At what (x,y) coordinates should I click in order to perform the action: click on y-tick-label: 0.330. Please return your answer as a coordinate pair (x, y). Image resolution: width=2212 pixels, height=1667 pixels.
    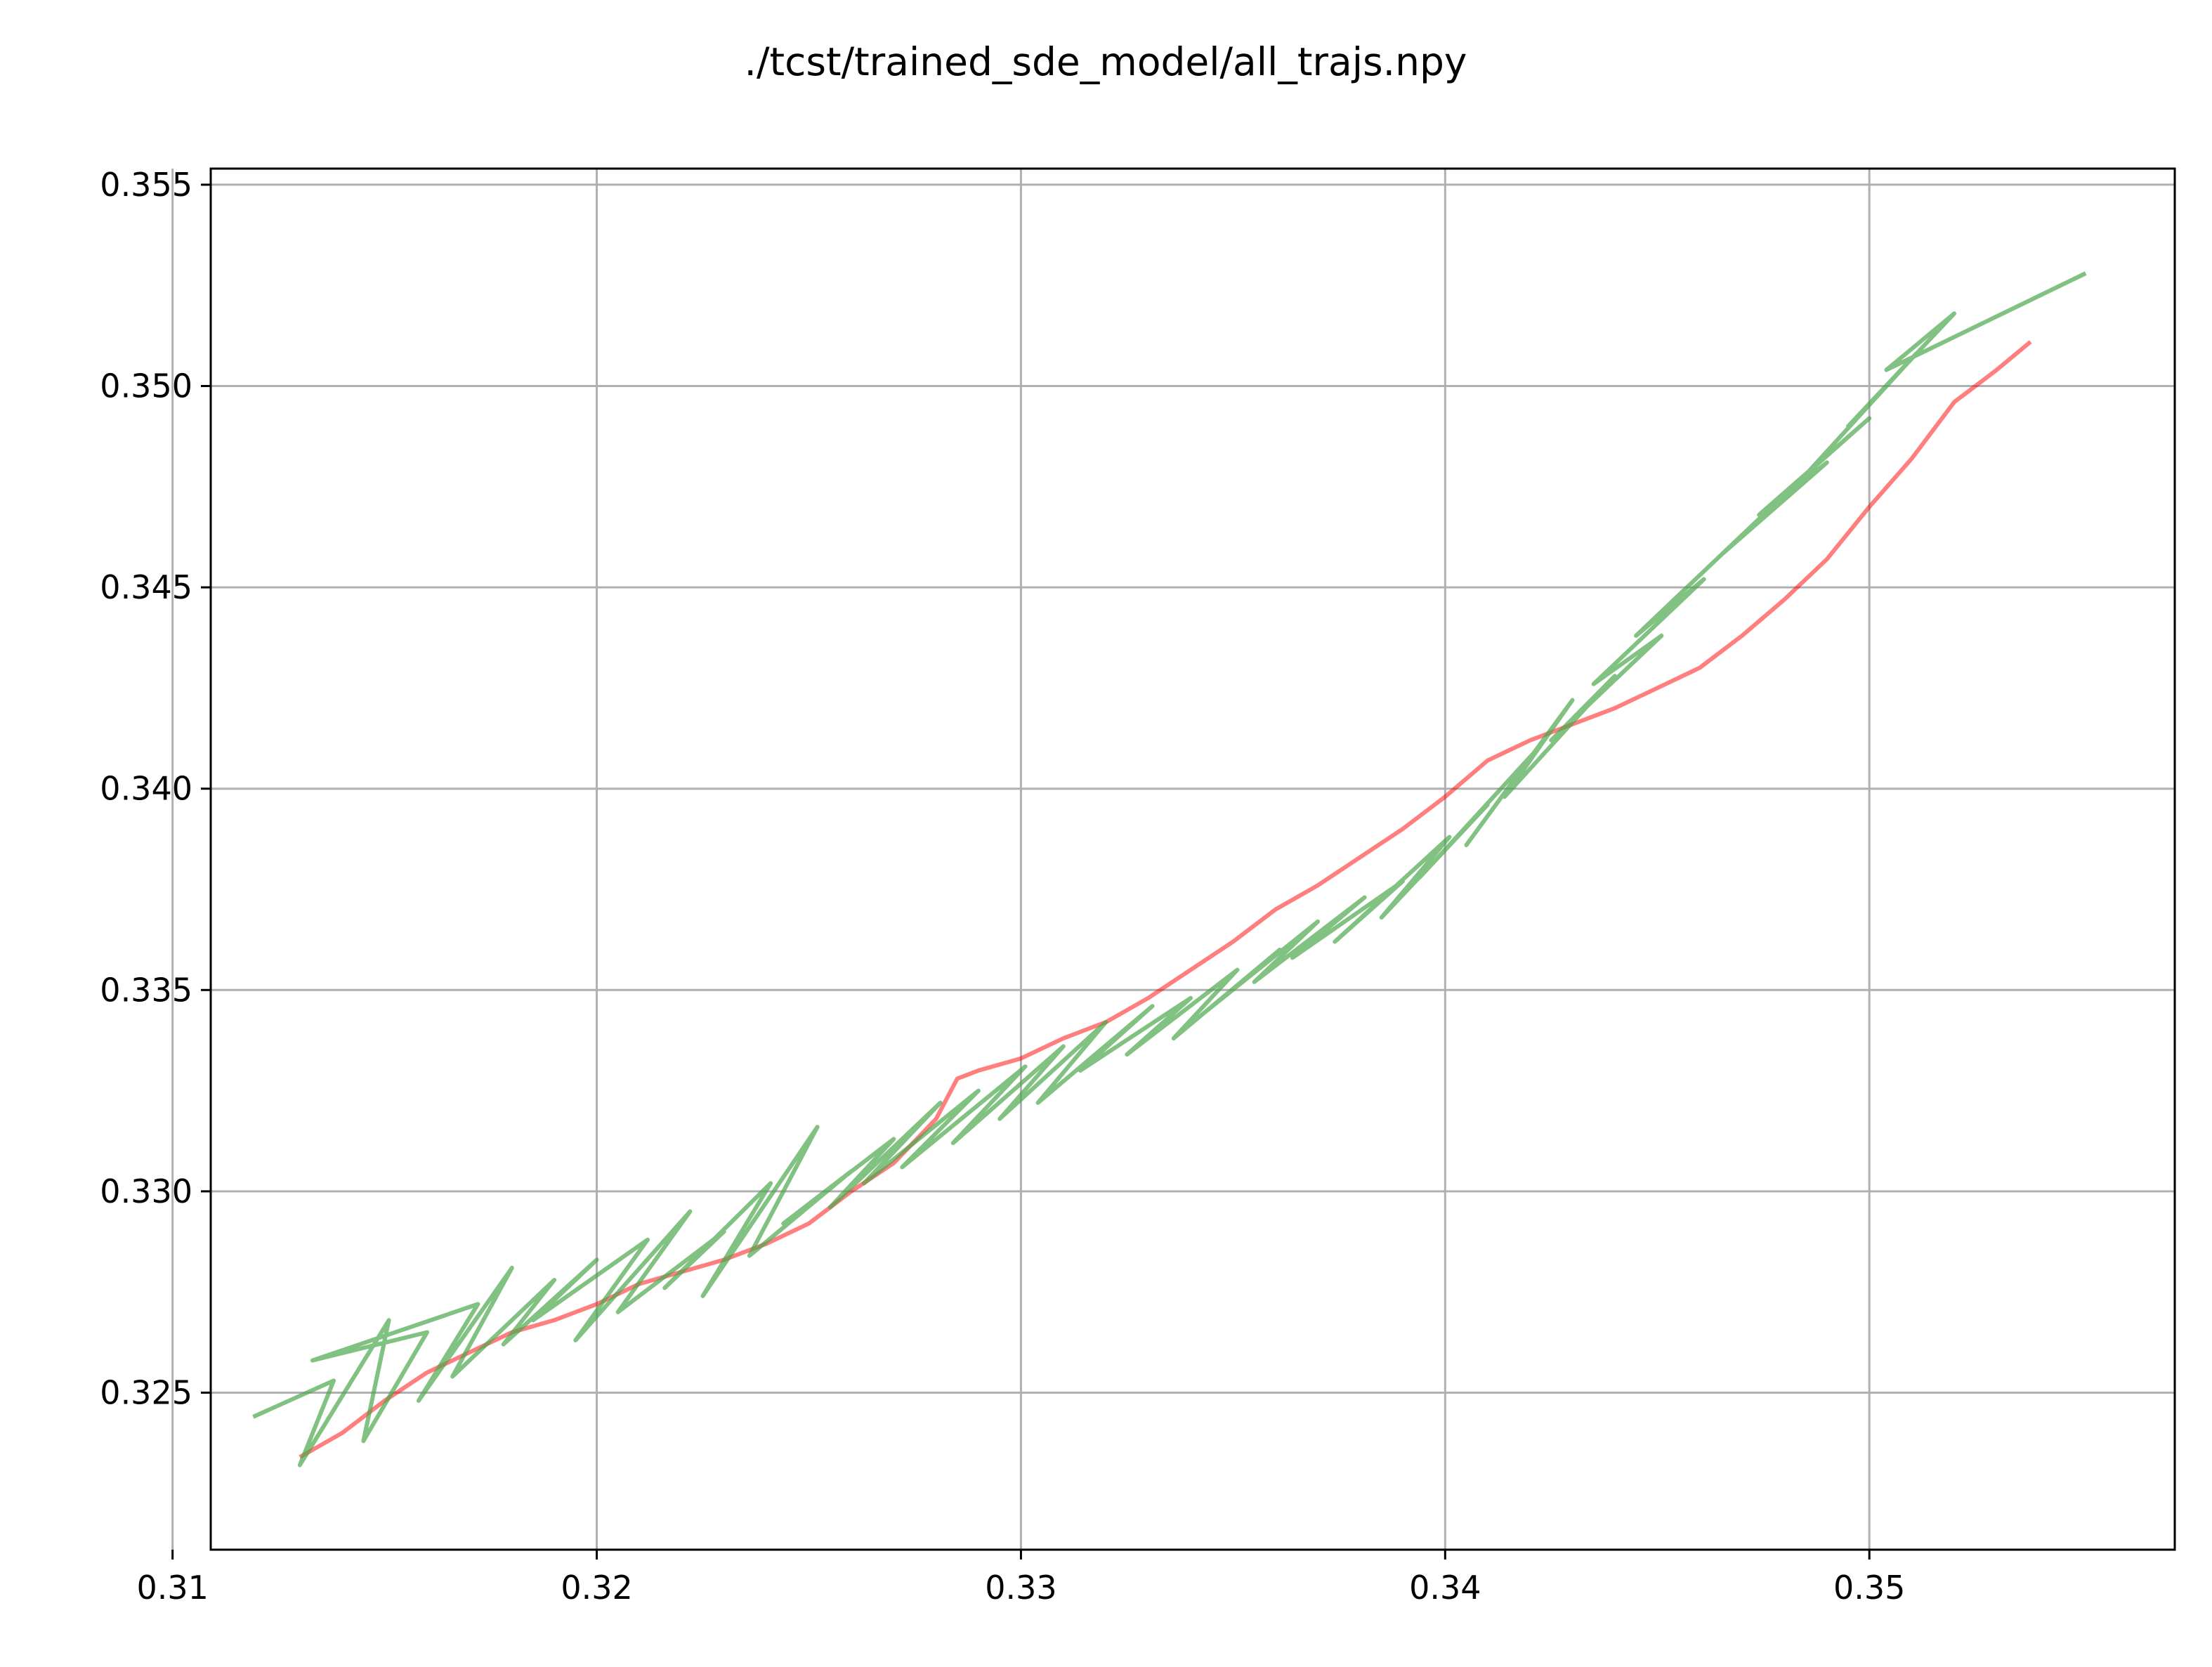
    Looking at the image, I should click on (146, 1191).